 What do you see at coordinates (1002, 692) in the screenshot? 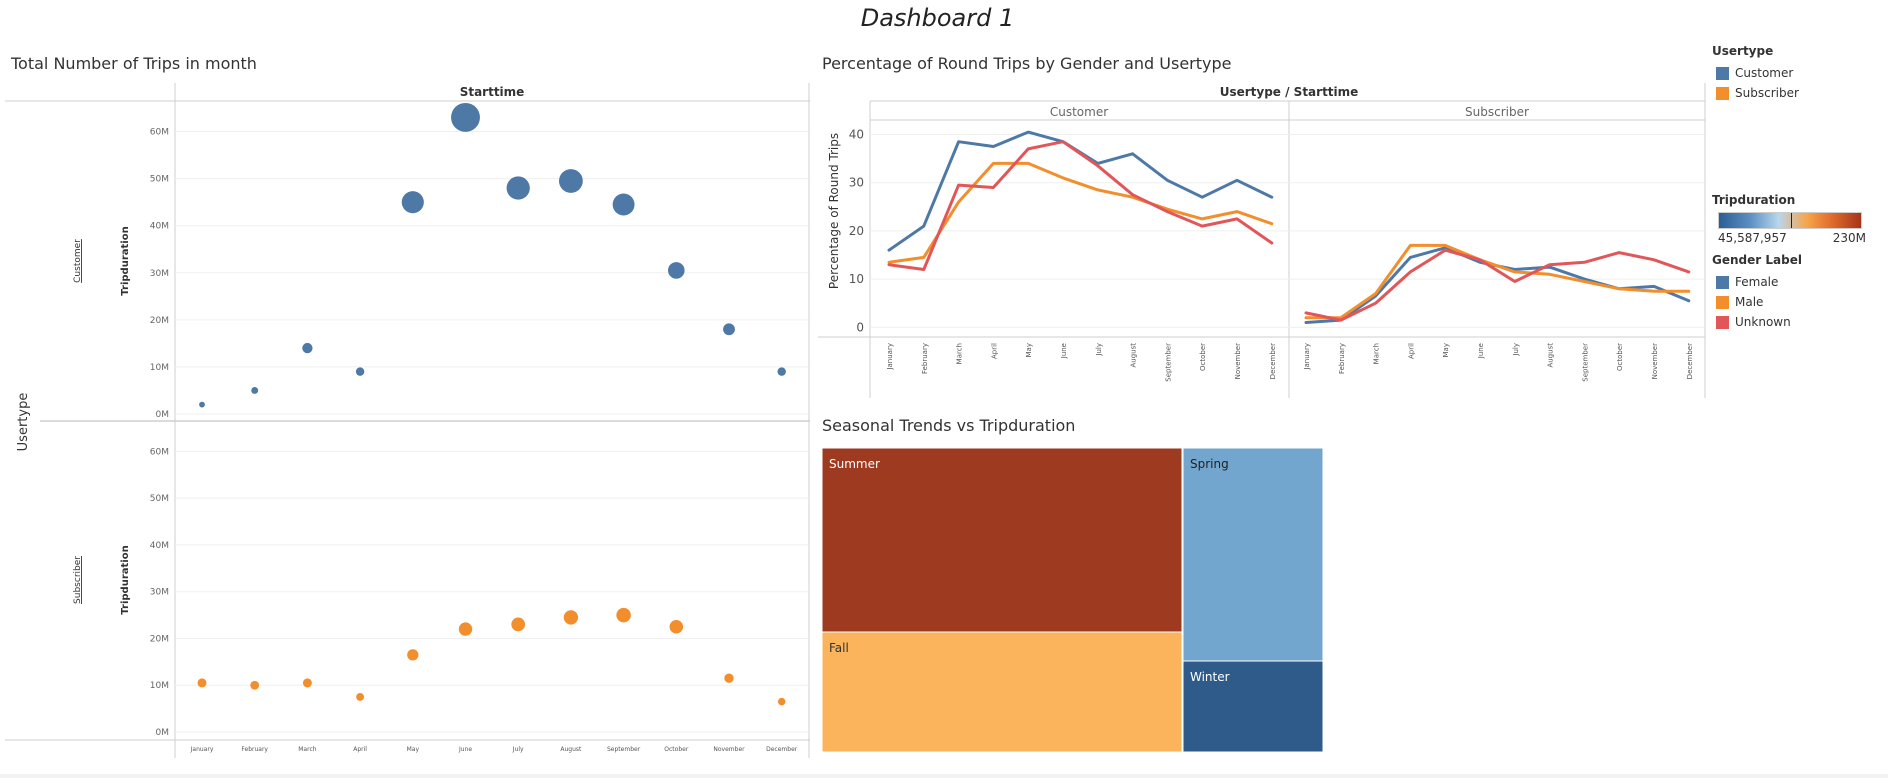
I see `treemap-cell-fall` at bounding box center [1002, 692].